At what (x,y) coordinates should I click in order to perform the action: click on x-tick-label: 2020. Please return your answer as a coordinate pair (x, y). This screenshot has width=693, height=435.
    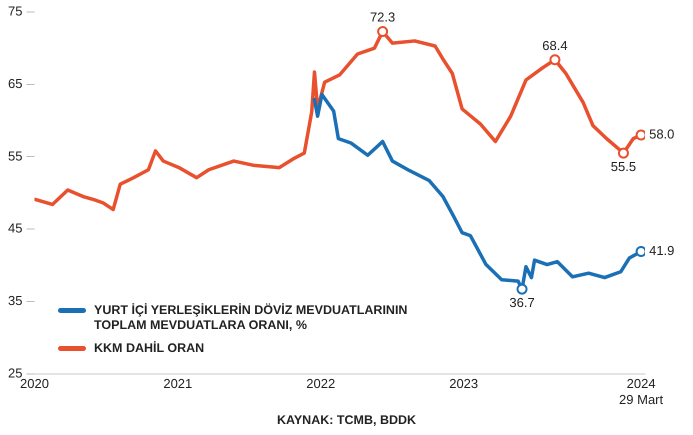
    Looking at the image, I should click on (34, 384).